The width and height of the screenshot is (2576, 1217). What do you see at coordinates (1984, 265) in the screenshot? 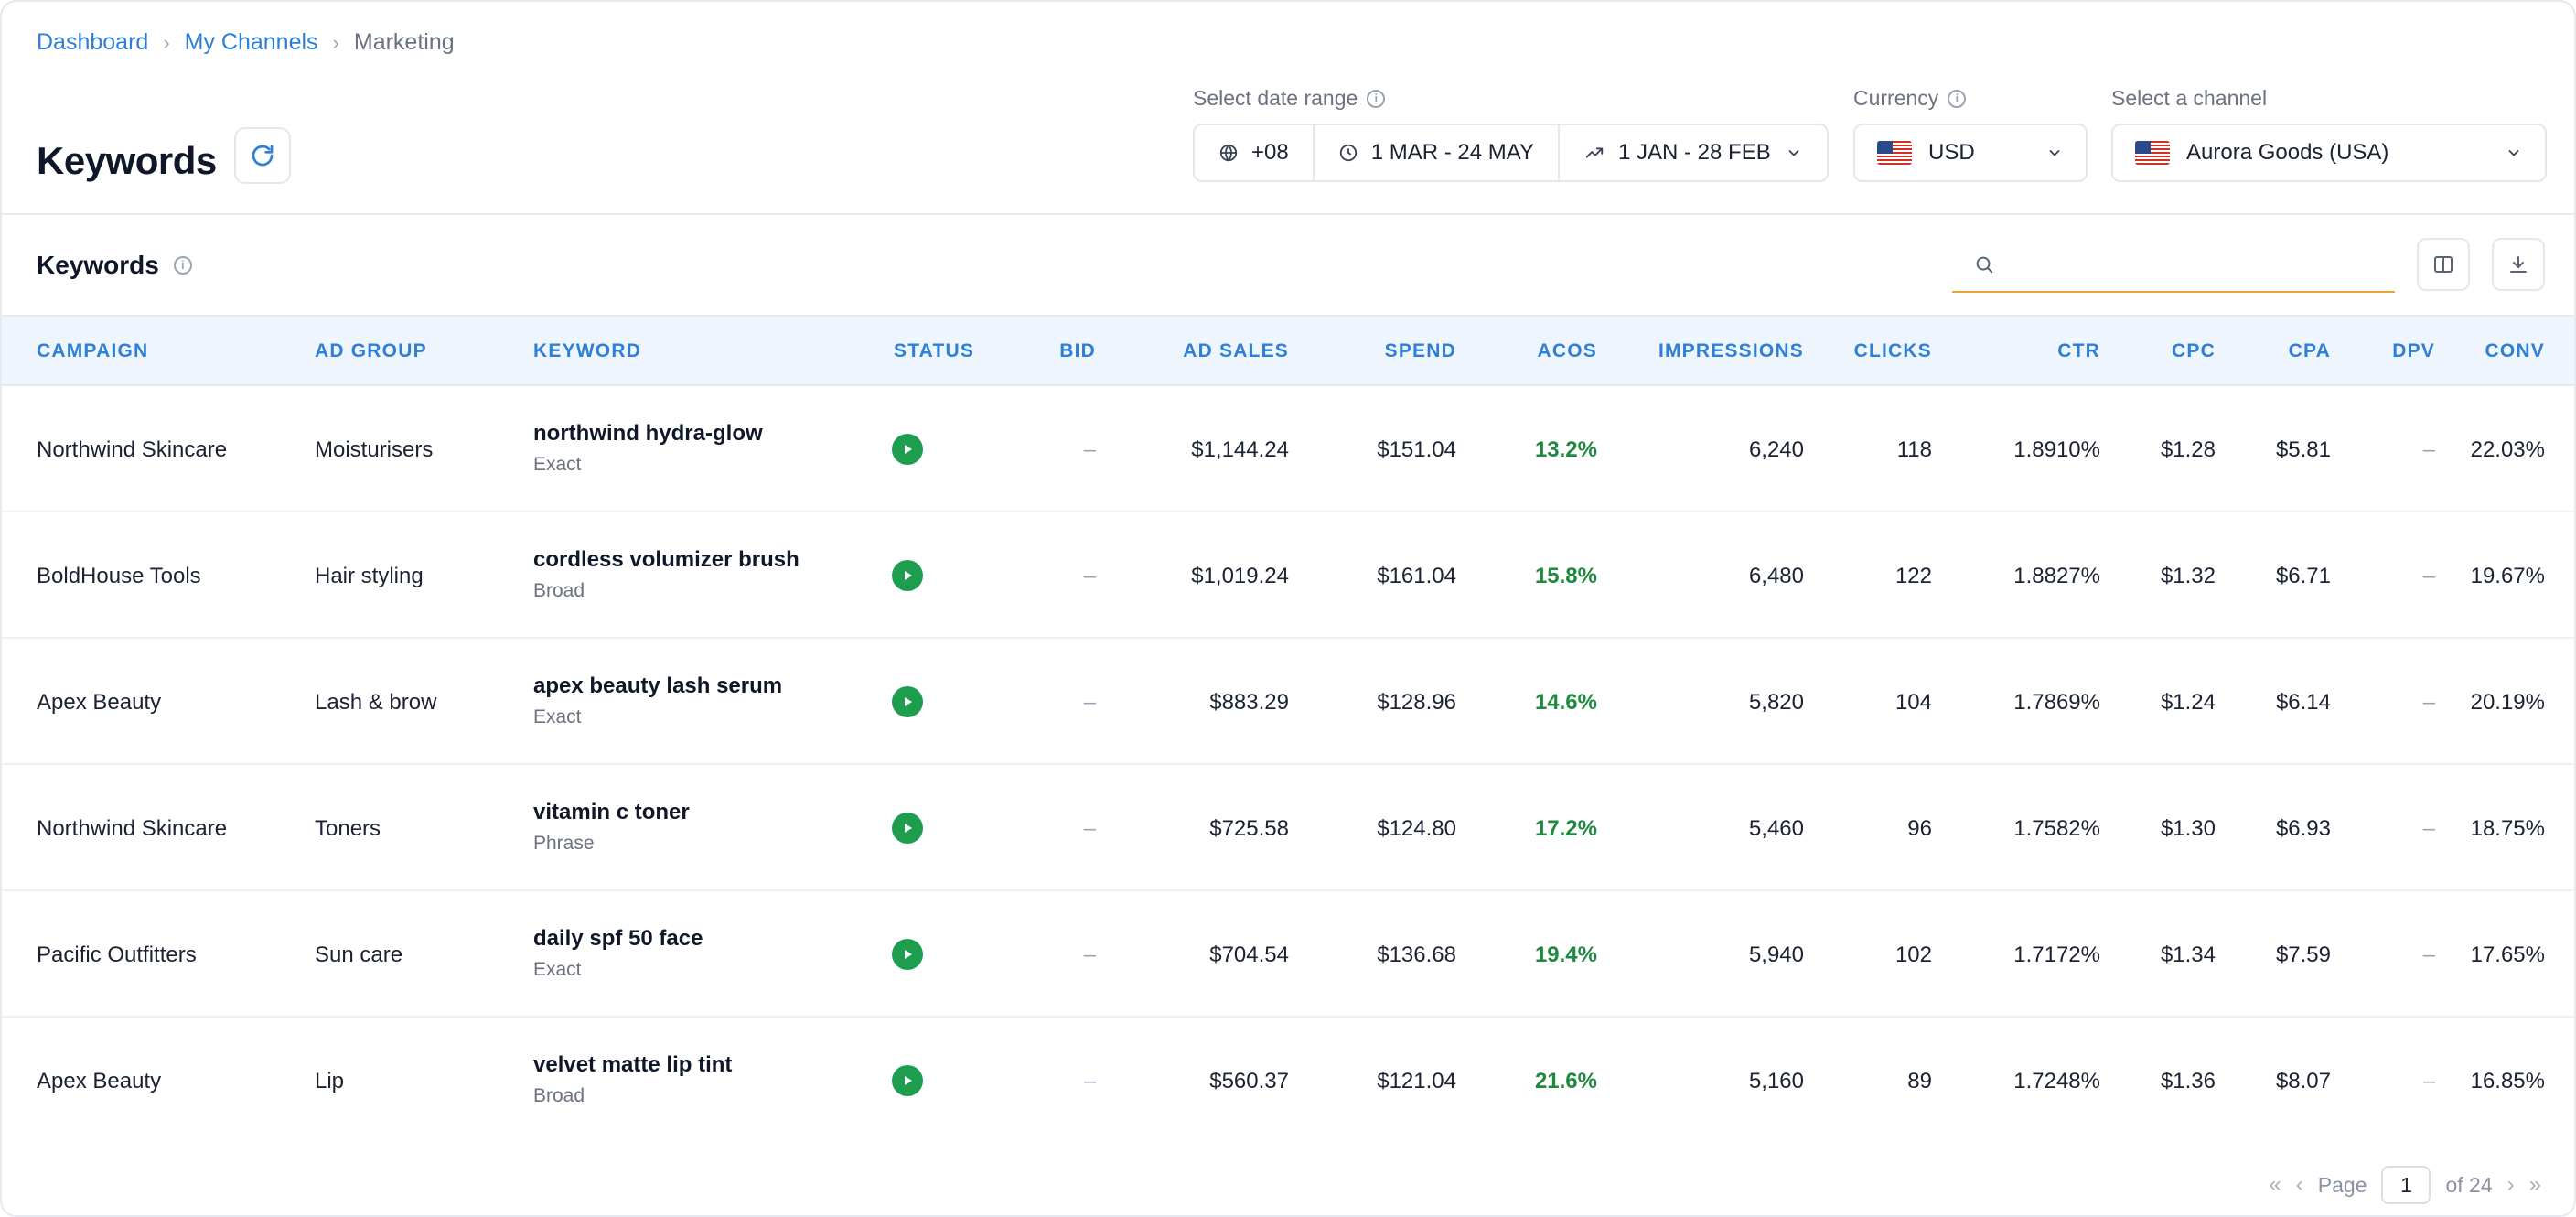
I see `search-icon` at bounding box center [1984, 265].